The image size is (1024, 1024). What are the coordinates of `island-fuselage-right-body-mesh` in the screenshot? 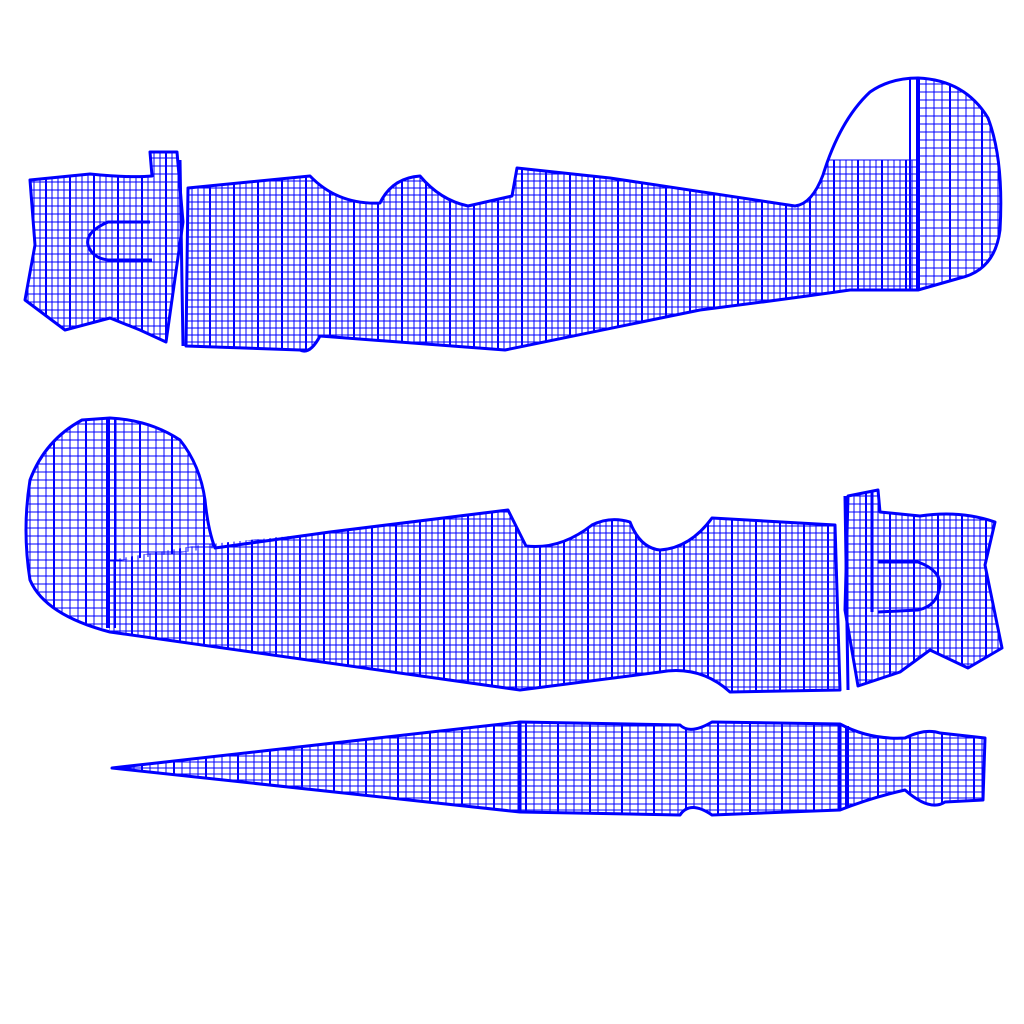 It's located at (552, 255).